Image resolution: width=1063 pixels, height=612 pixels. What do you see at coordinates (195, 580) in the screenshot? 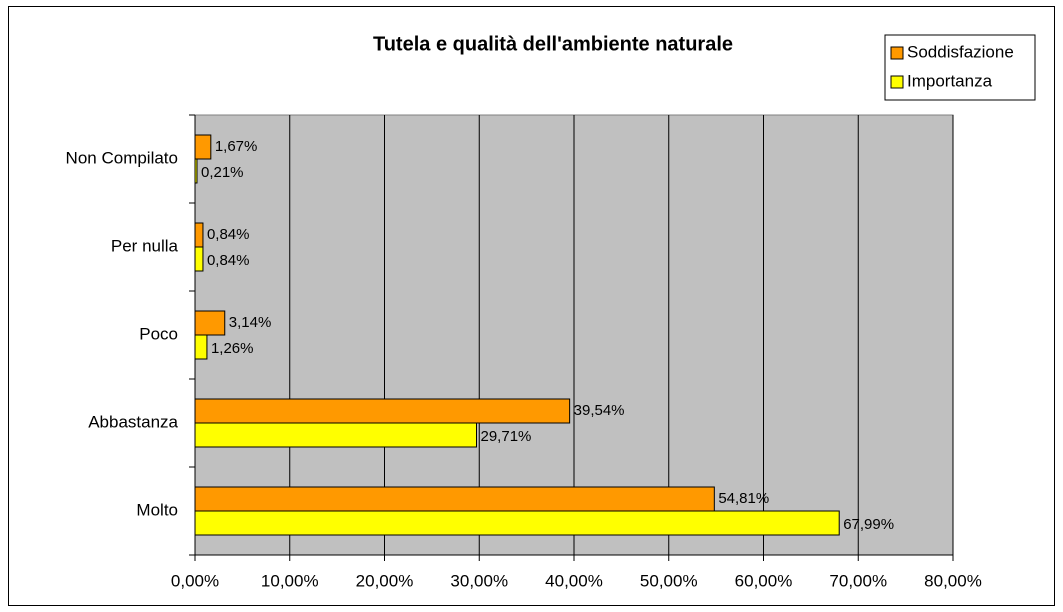
I see `x-tick-label: 0,00%` at bounding box center [195, 580].